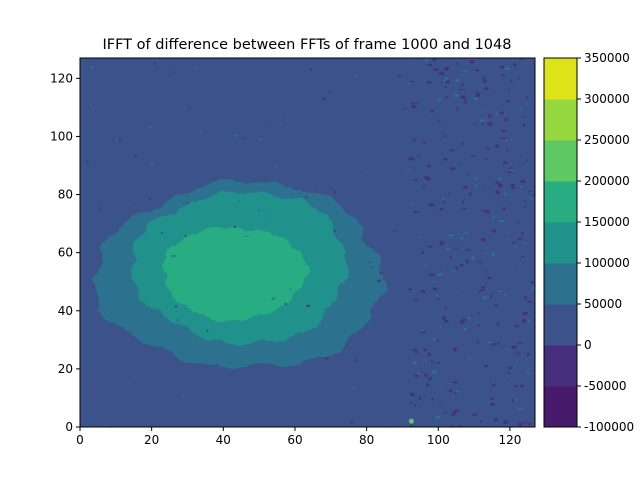  What do you see at coordinates (65, 311) in the screenshot?
I see `y-tick-label: 40` at bounding box center [65, 311].